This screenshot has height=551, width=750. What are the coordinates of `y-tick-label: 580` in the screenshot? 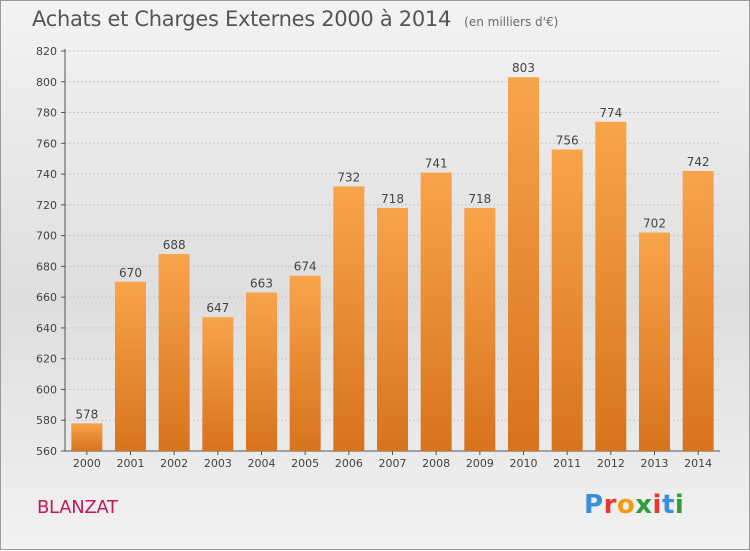 It's located at (46, 420).